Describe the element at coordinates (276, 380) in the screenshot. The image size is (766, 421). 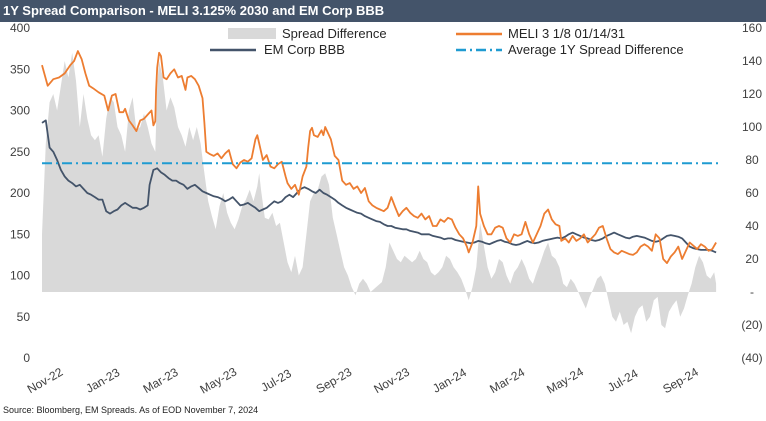
I see `x-axis-tick: Jul-23` at that location.